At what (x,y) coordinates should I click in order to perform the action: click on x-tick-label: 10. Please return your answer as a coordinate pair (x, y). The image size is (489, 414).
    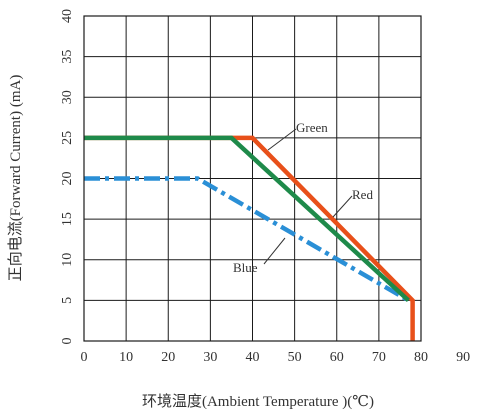
    Looking at the image, I should click on (126, 357).